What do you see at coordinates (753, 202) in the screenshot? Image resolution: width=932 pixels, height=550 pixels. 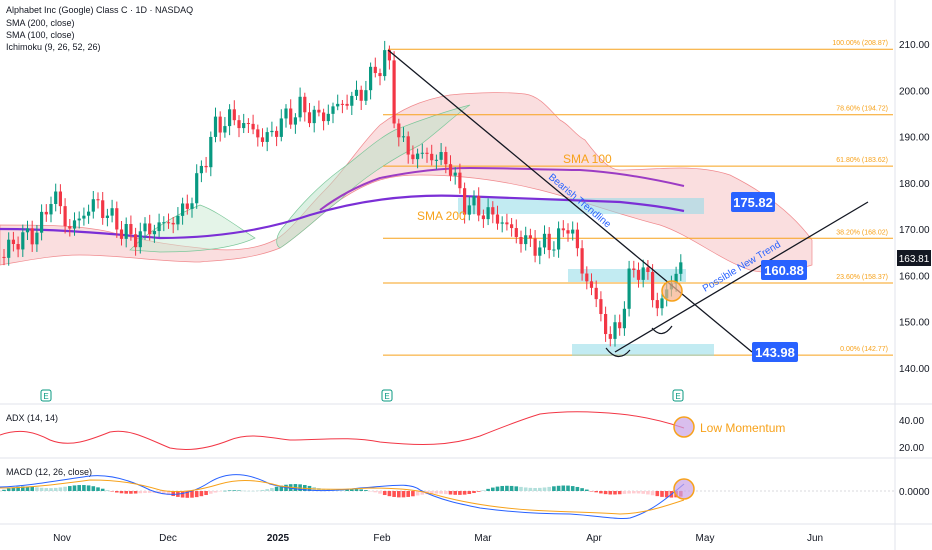 I see `callout-175: 175.82` at bounding box center [753, 202].